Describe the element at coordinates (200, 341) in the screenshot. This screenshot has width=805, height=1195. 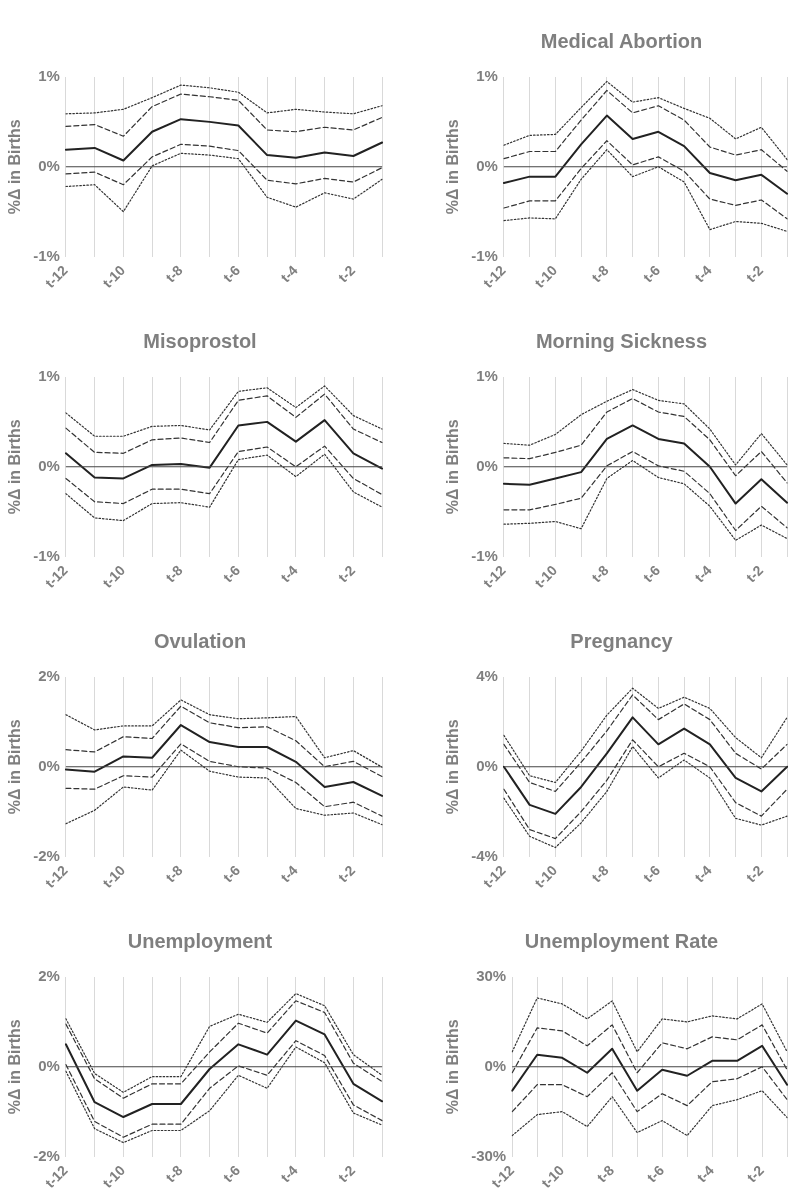
I see `chart-title: Misoprostol` at that location.